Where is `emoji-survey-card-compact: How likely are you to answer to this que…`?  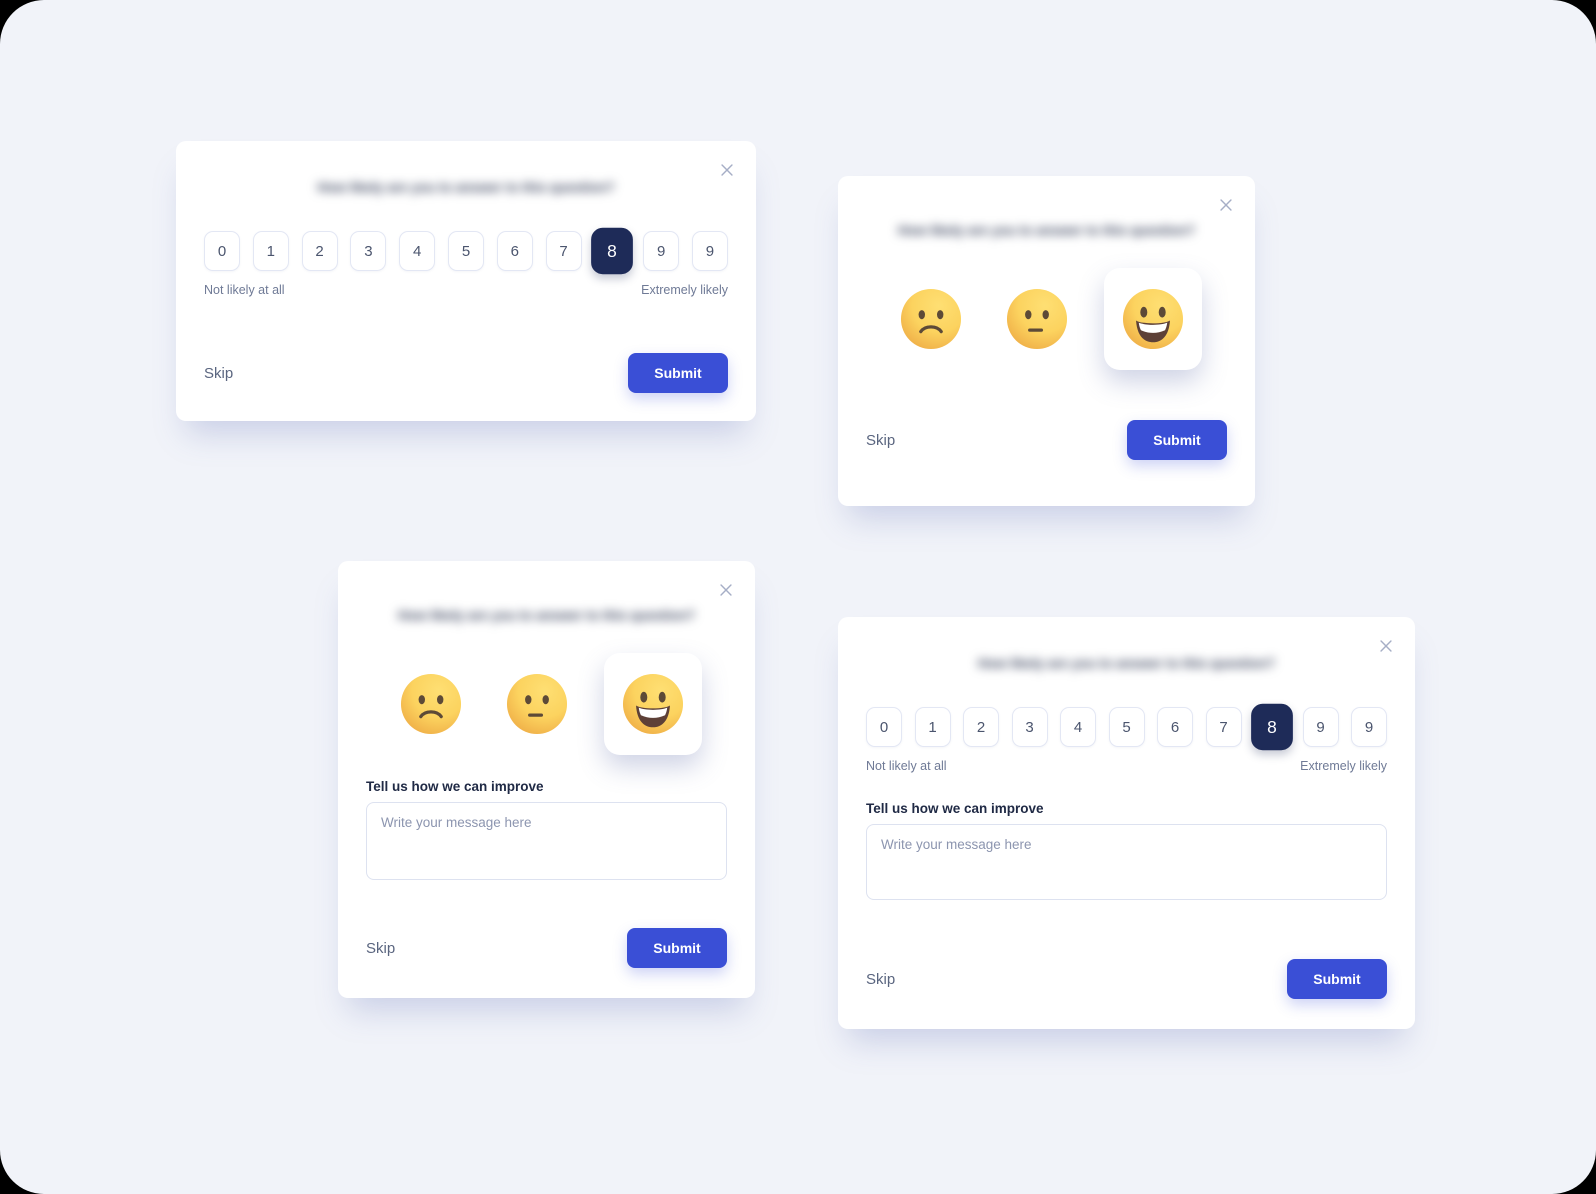
emoji-survey-card-compact: How likely are you to answer to this que… is located at coordinates (1046, 341).